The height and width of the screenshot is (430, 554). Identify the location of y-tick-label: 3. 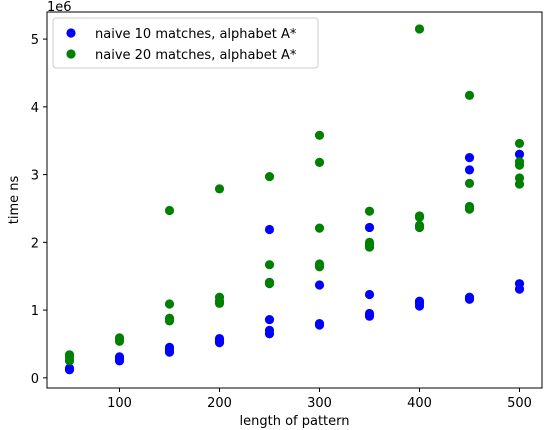
(35, 176).